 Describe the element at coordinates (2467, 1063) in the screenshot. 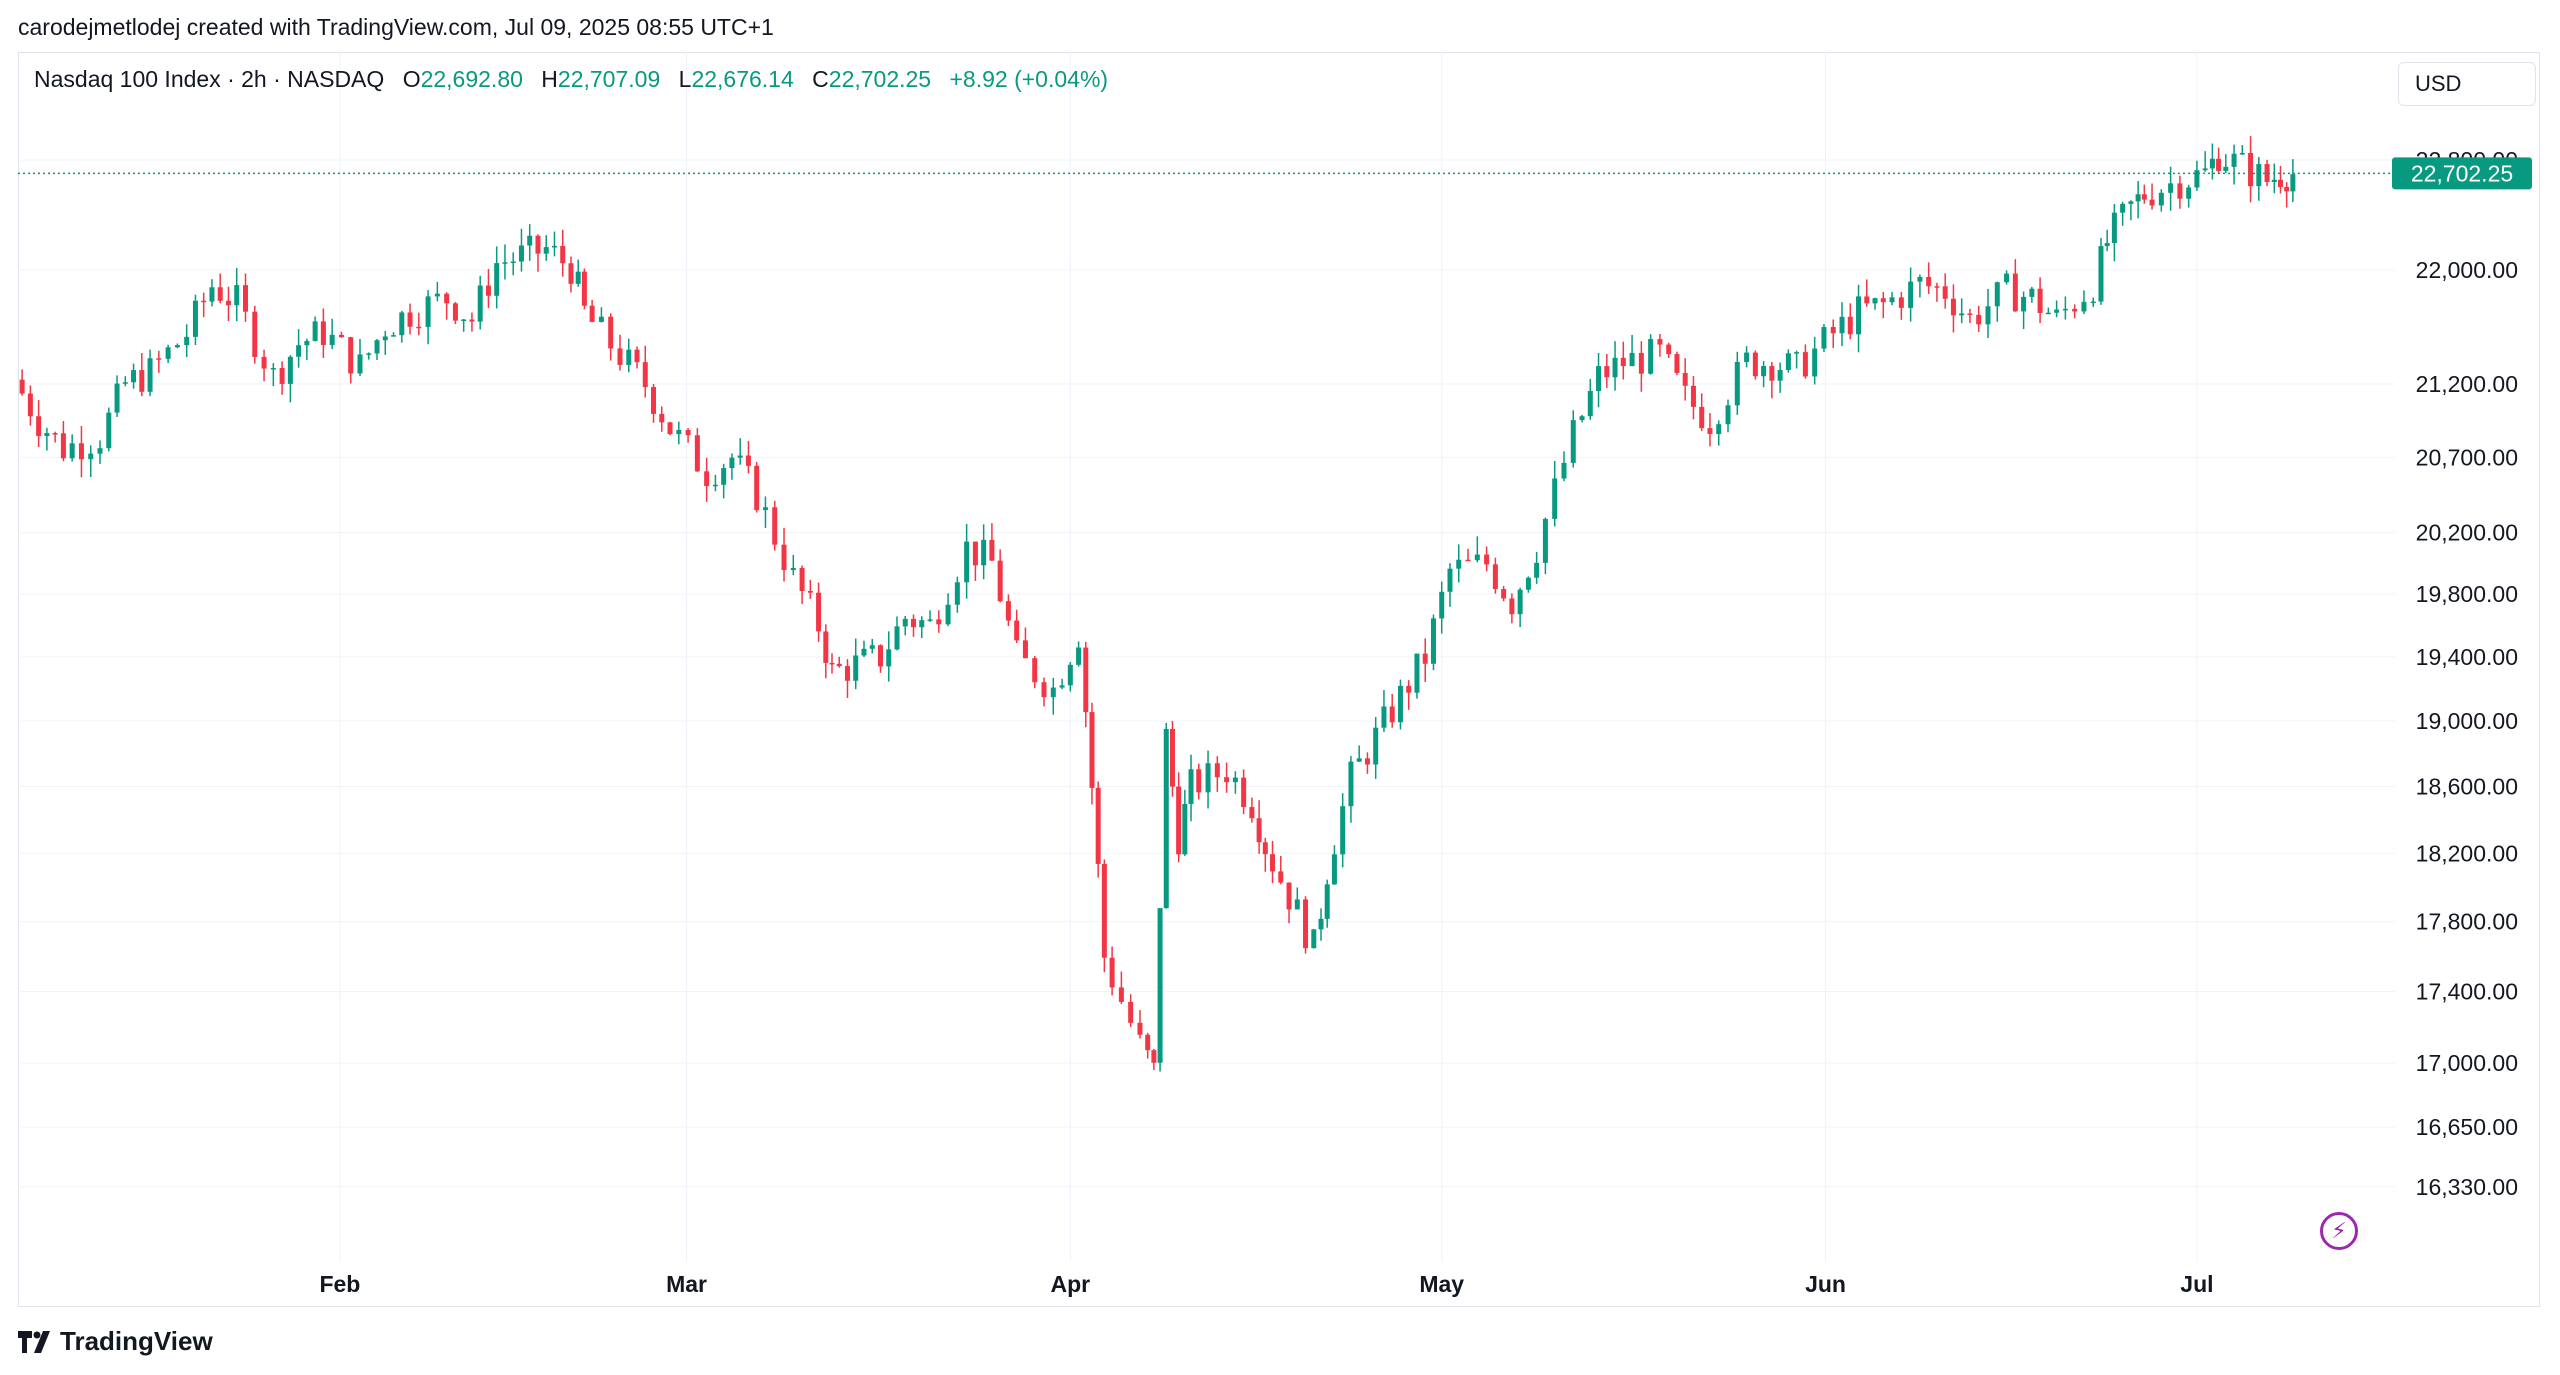

I see `y-tick-label: 17,000.00` at that location.